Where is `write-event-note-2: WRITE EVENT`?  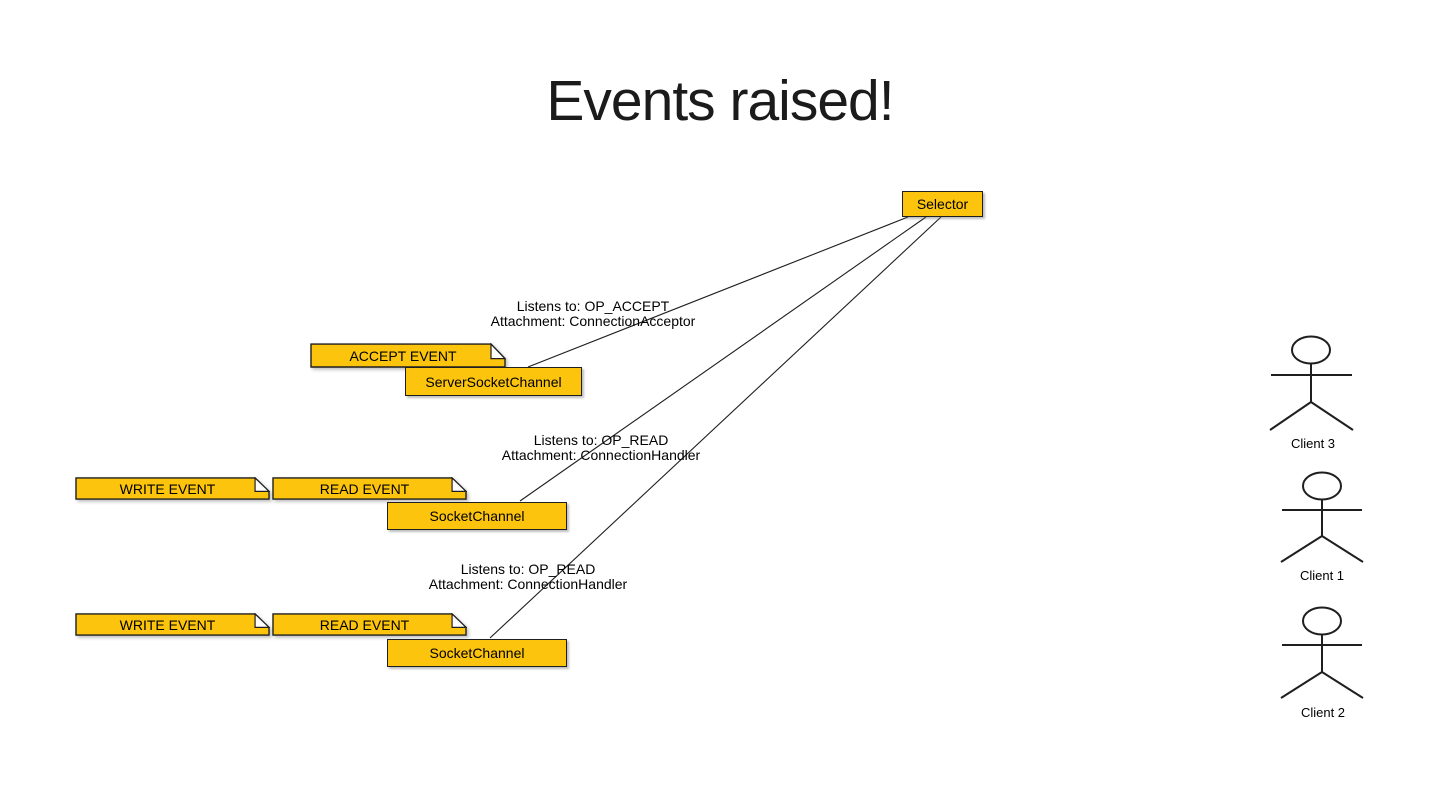
write-event-note-2: WRITE EVENT is located at coordinates (172, 624).